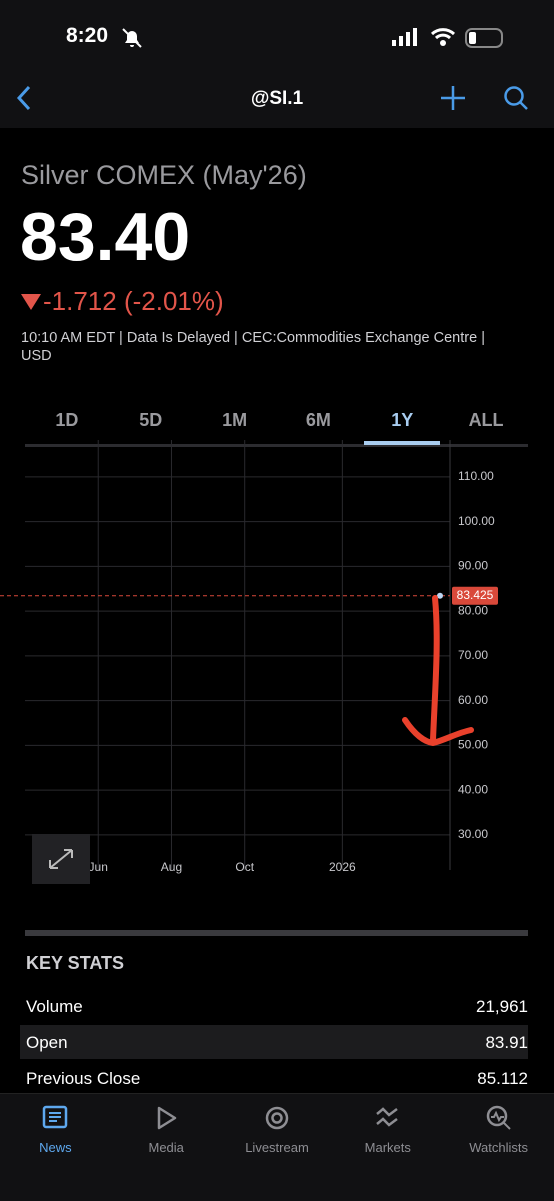 This screenshot has height=1201, width=554. I want to click on status-icons, so click(447, 38).